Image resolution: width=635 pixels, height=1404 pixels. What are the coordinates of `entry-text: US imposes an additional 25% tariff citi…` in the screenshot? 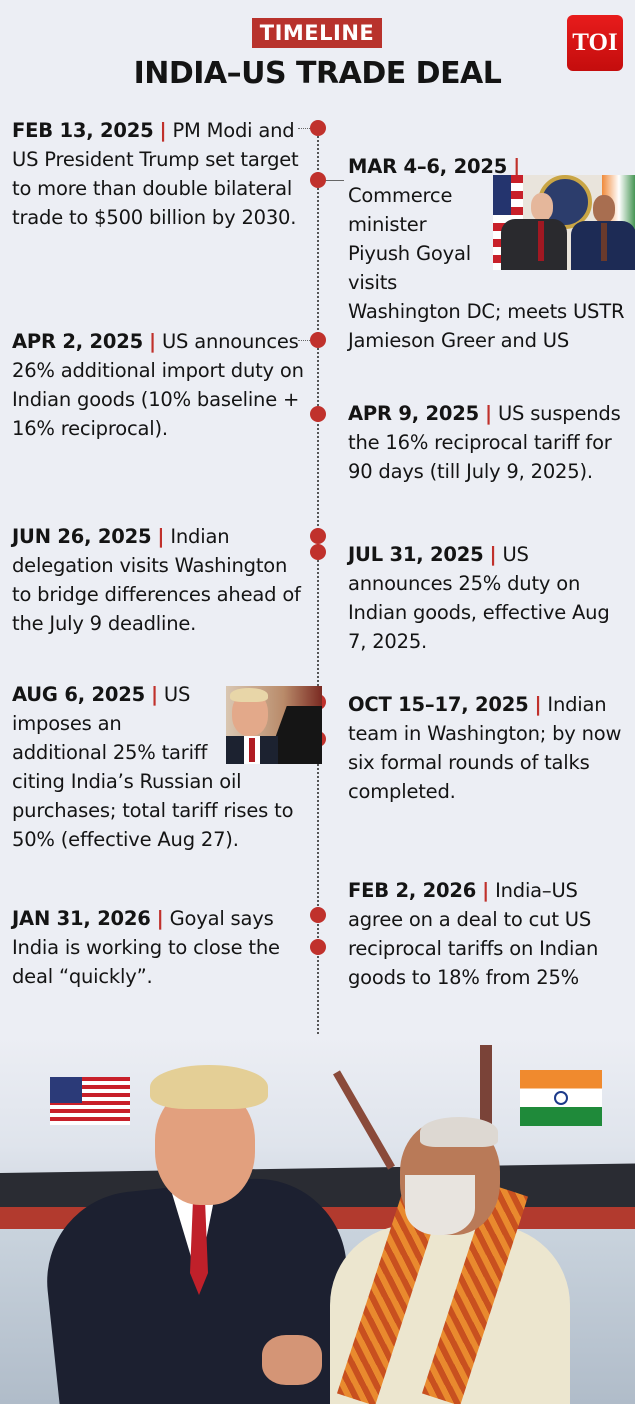 It's located at (153, 767).